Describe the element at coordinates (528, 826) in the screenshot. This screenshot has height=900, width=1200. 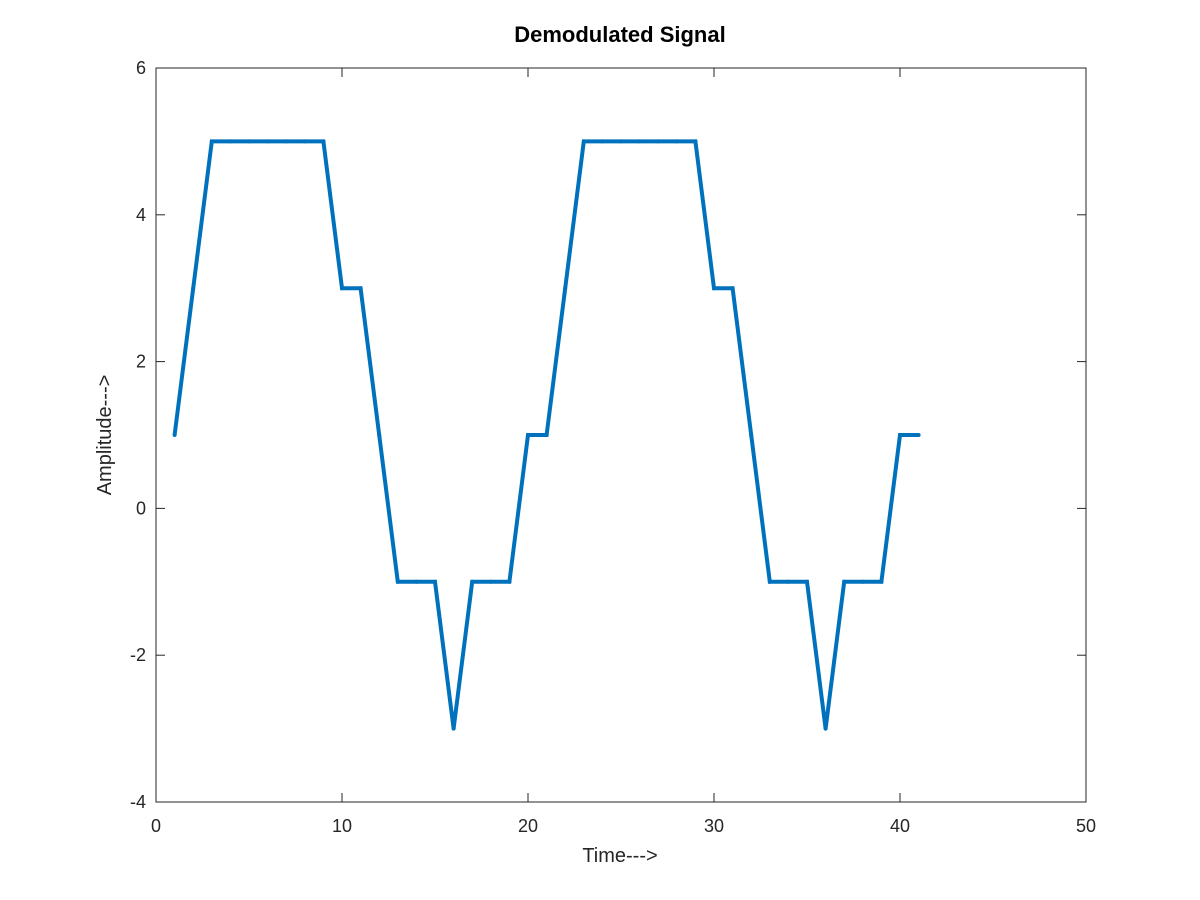
I see `x-tick-label: 20` at that location.